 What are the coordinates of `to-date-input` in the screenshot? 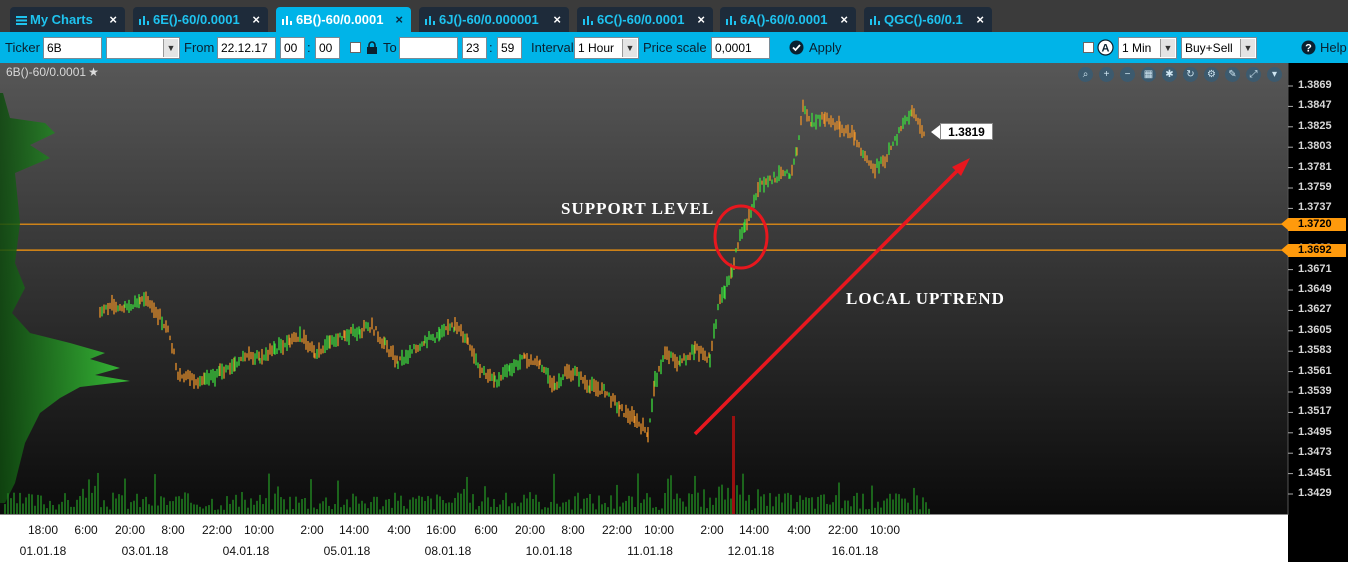 It's located at (428, 48).